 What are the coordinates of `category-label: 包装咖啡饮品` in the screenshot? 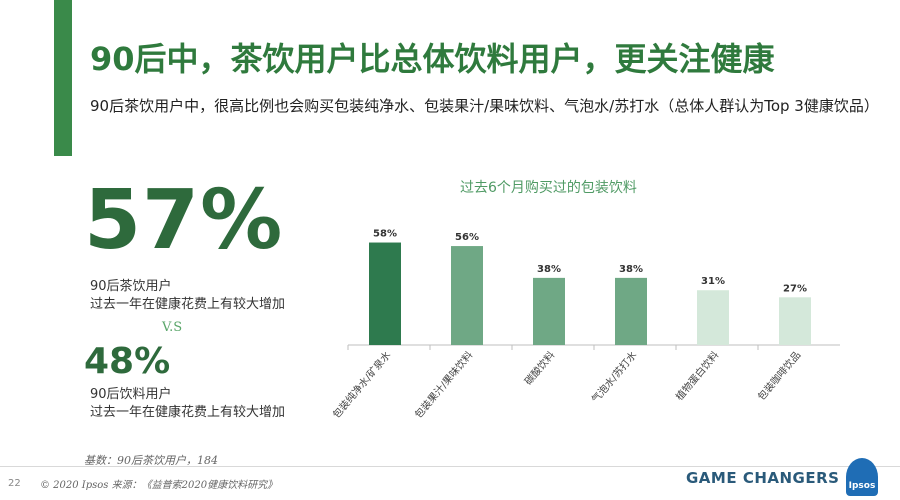 It's located at (779, 376).